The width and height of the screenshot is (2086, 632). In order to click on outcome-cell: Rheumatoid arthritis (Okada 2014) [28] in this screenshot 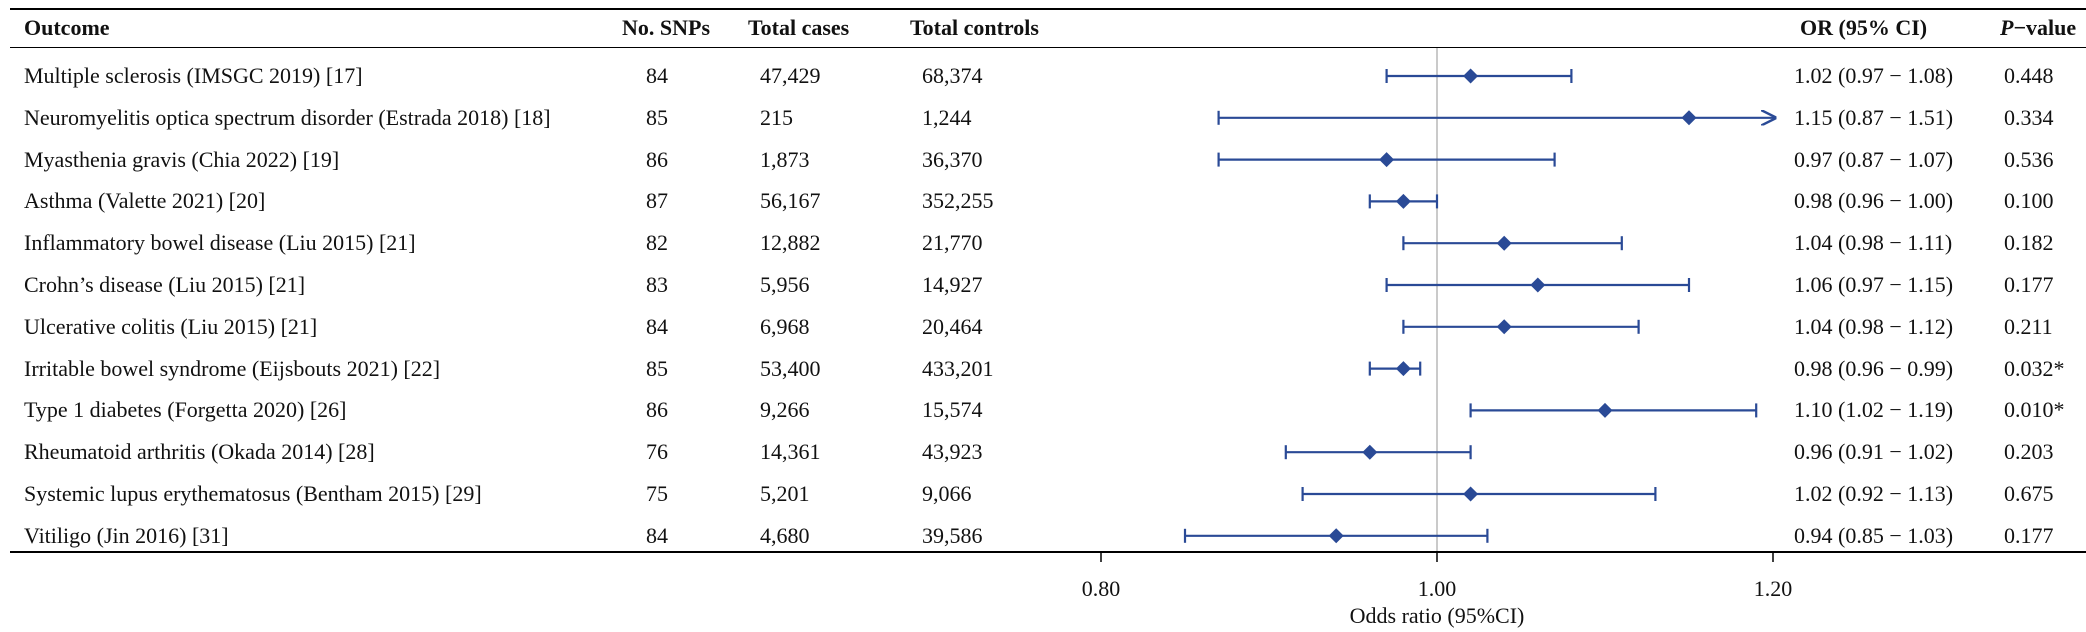, I will do `click(199, 452)`.